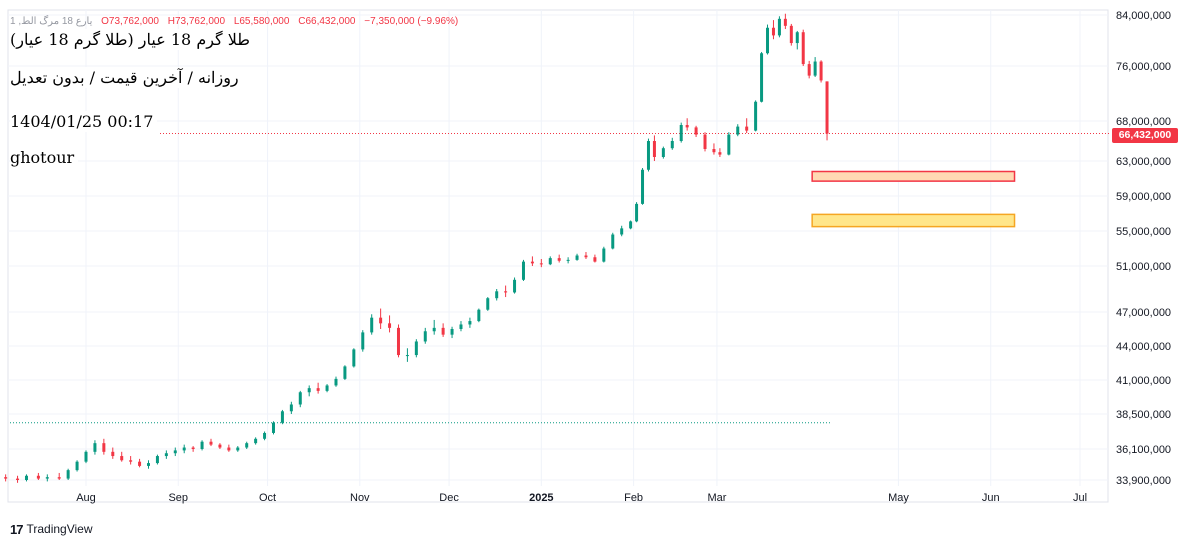  What do you see at coordinates (1080, 498) in the screenshot?
I see `x-tick-label: Jul` at bounding box center [1080, 498].